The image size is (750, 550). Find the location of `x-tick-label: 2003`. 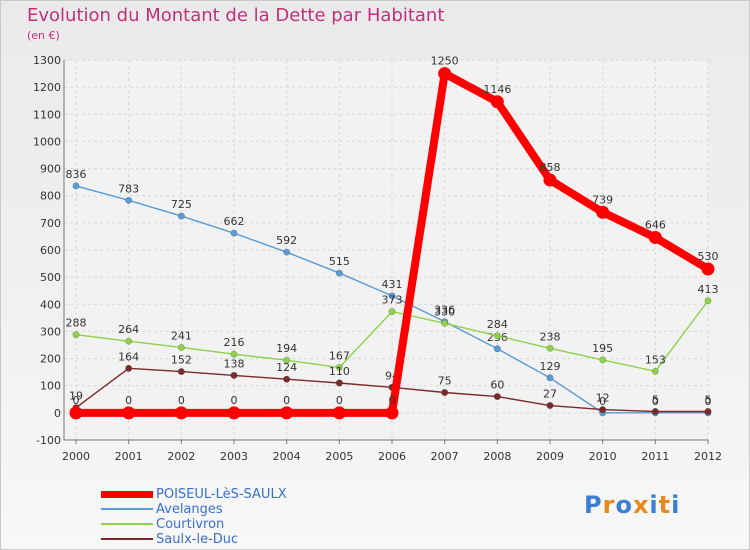

x-tick-label: 2003 is located at coordinates (234, 456).